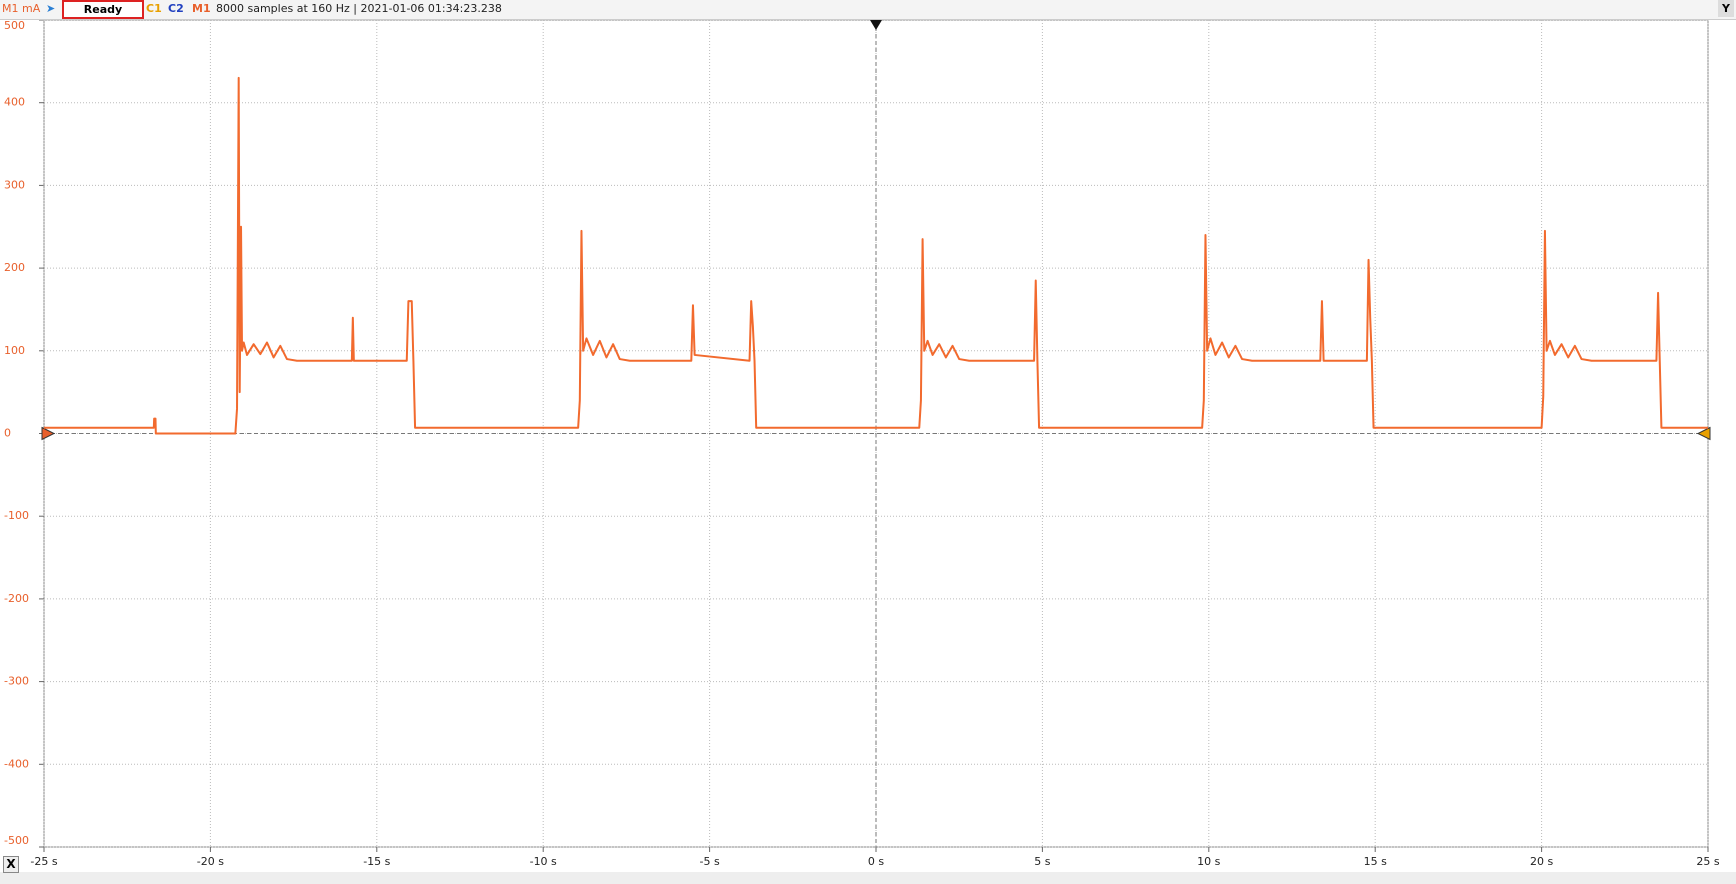  Describe the element at coordinates (201, 8) in the screenshot. I see `m1-button: M1` at that location.